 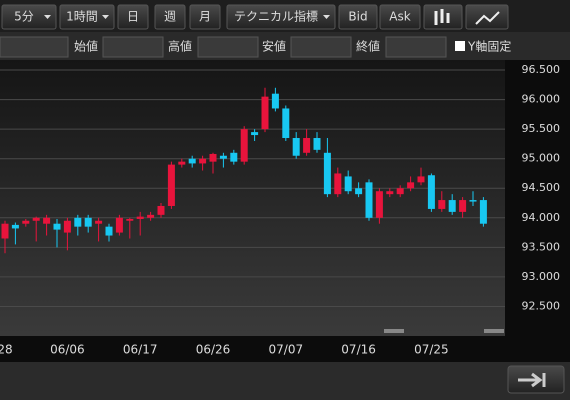 I want to click on arrow-icon, so click(x=532, y=380).